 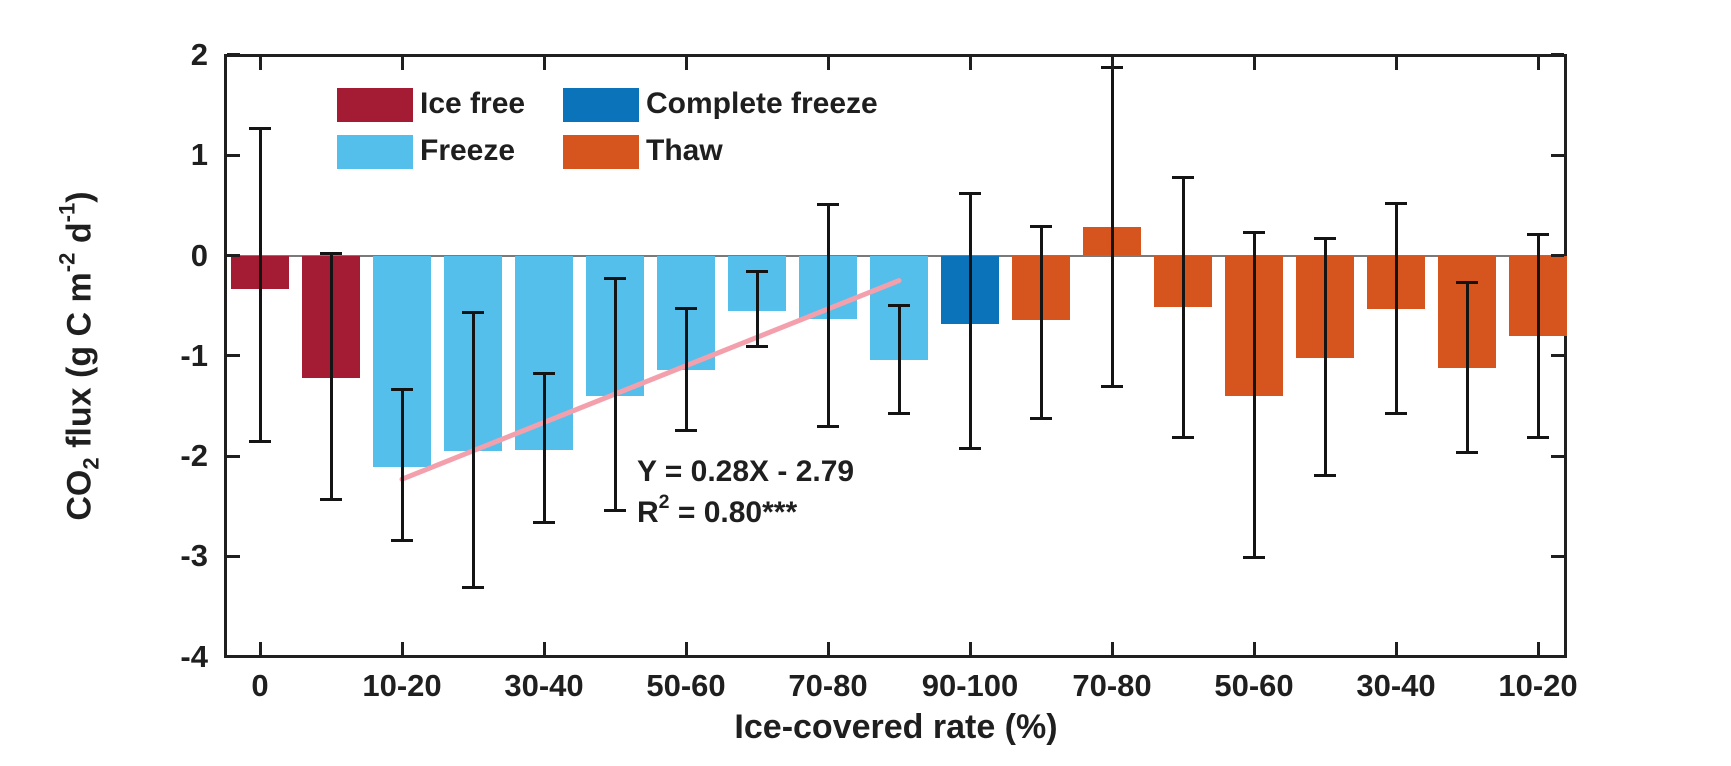 I want to click on legend-swatch-complete-freeze, so click(x=601, y=105).